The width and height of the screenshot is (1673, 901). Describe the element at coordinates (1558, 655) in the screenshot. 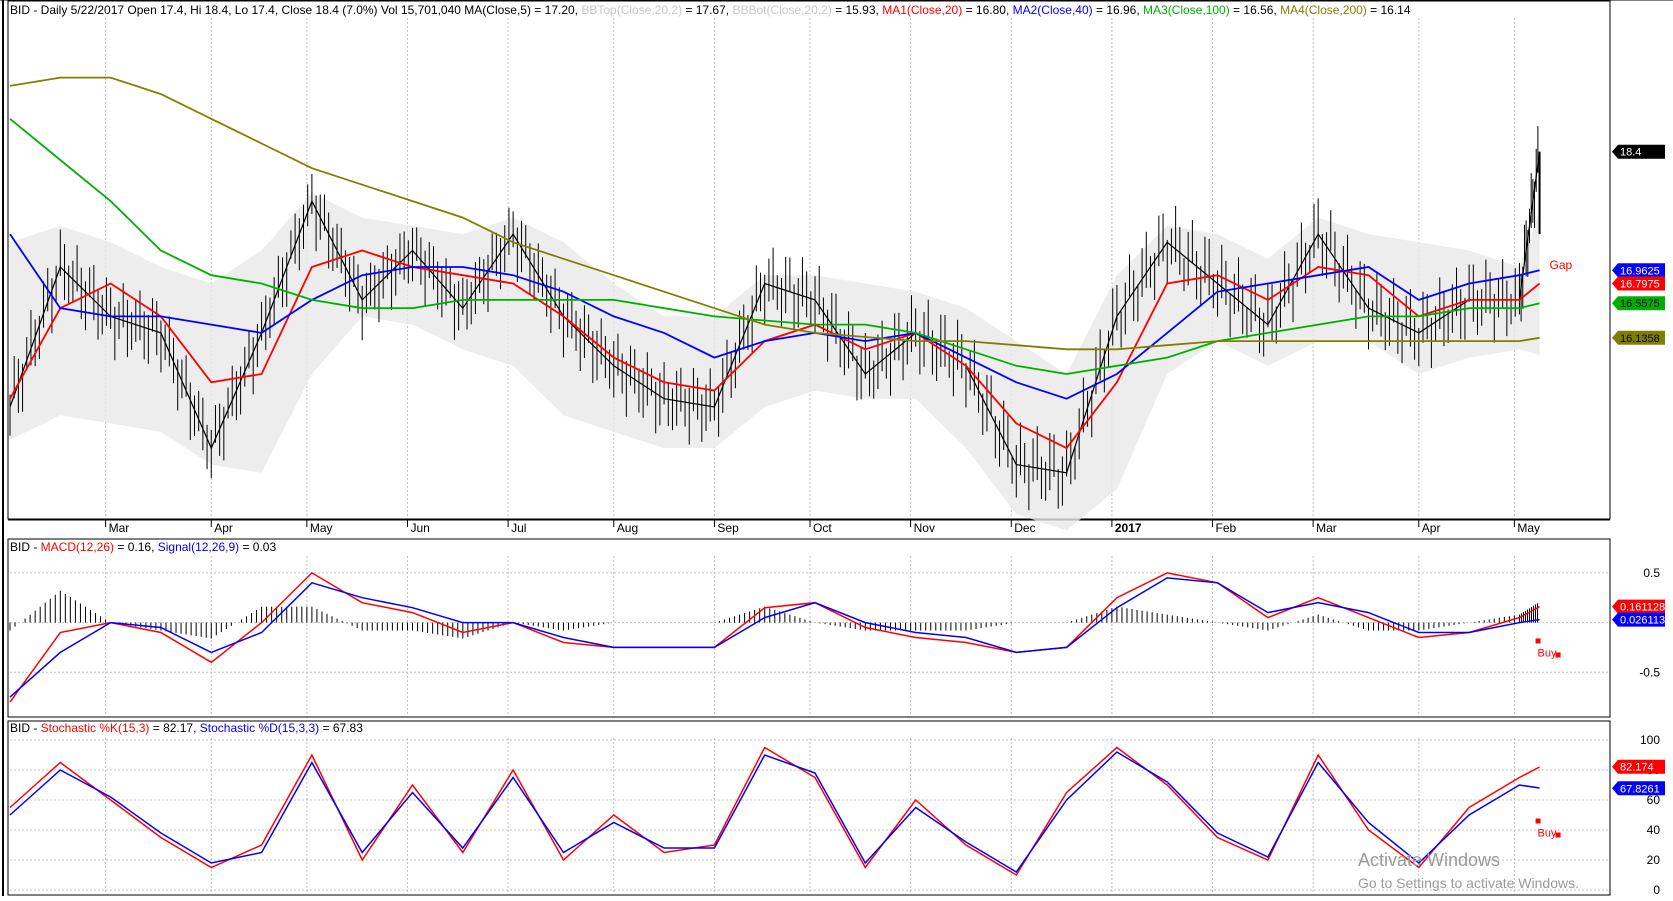

I see `macd-buy-marker-b` at that location.